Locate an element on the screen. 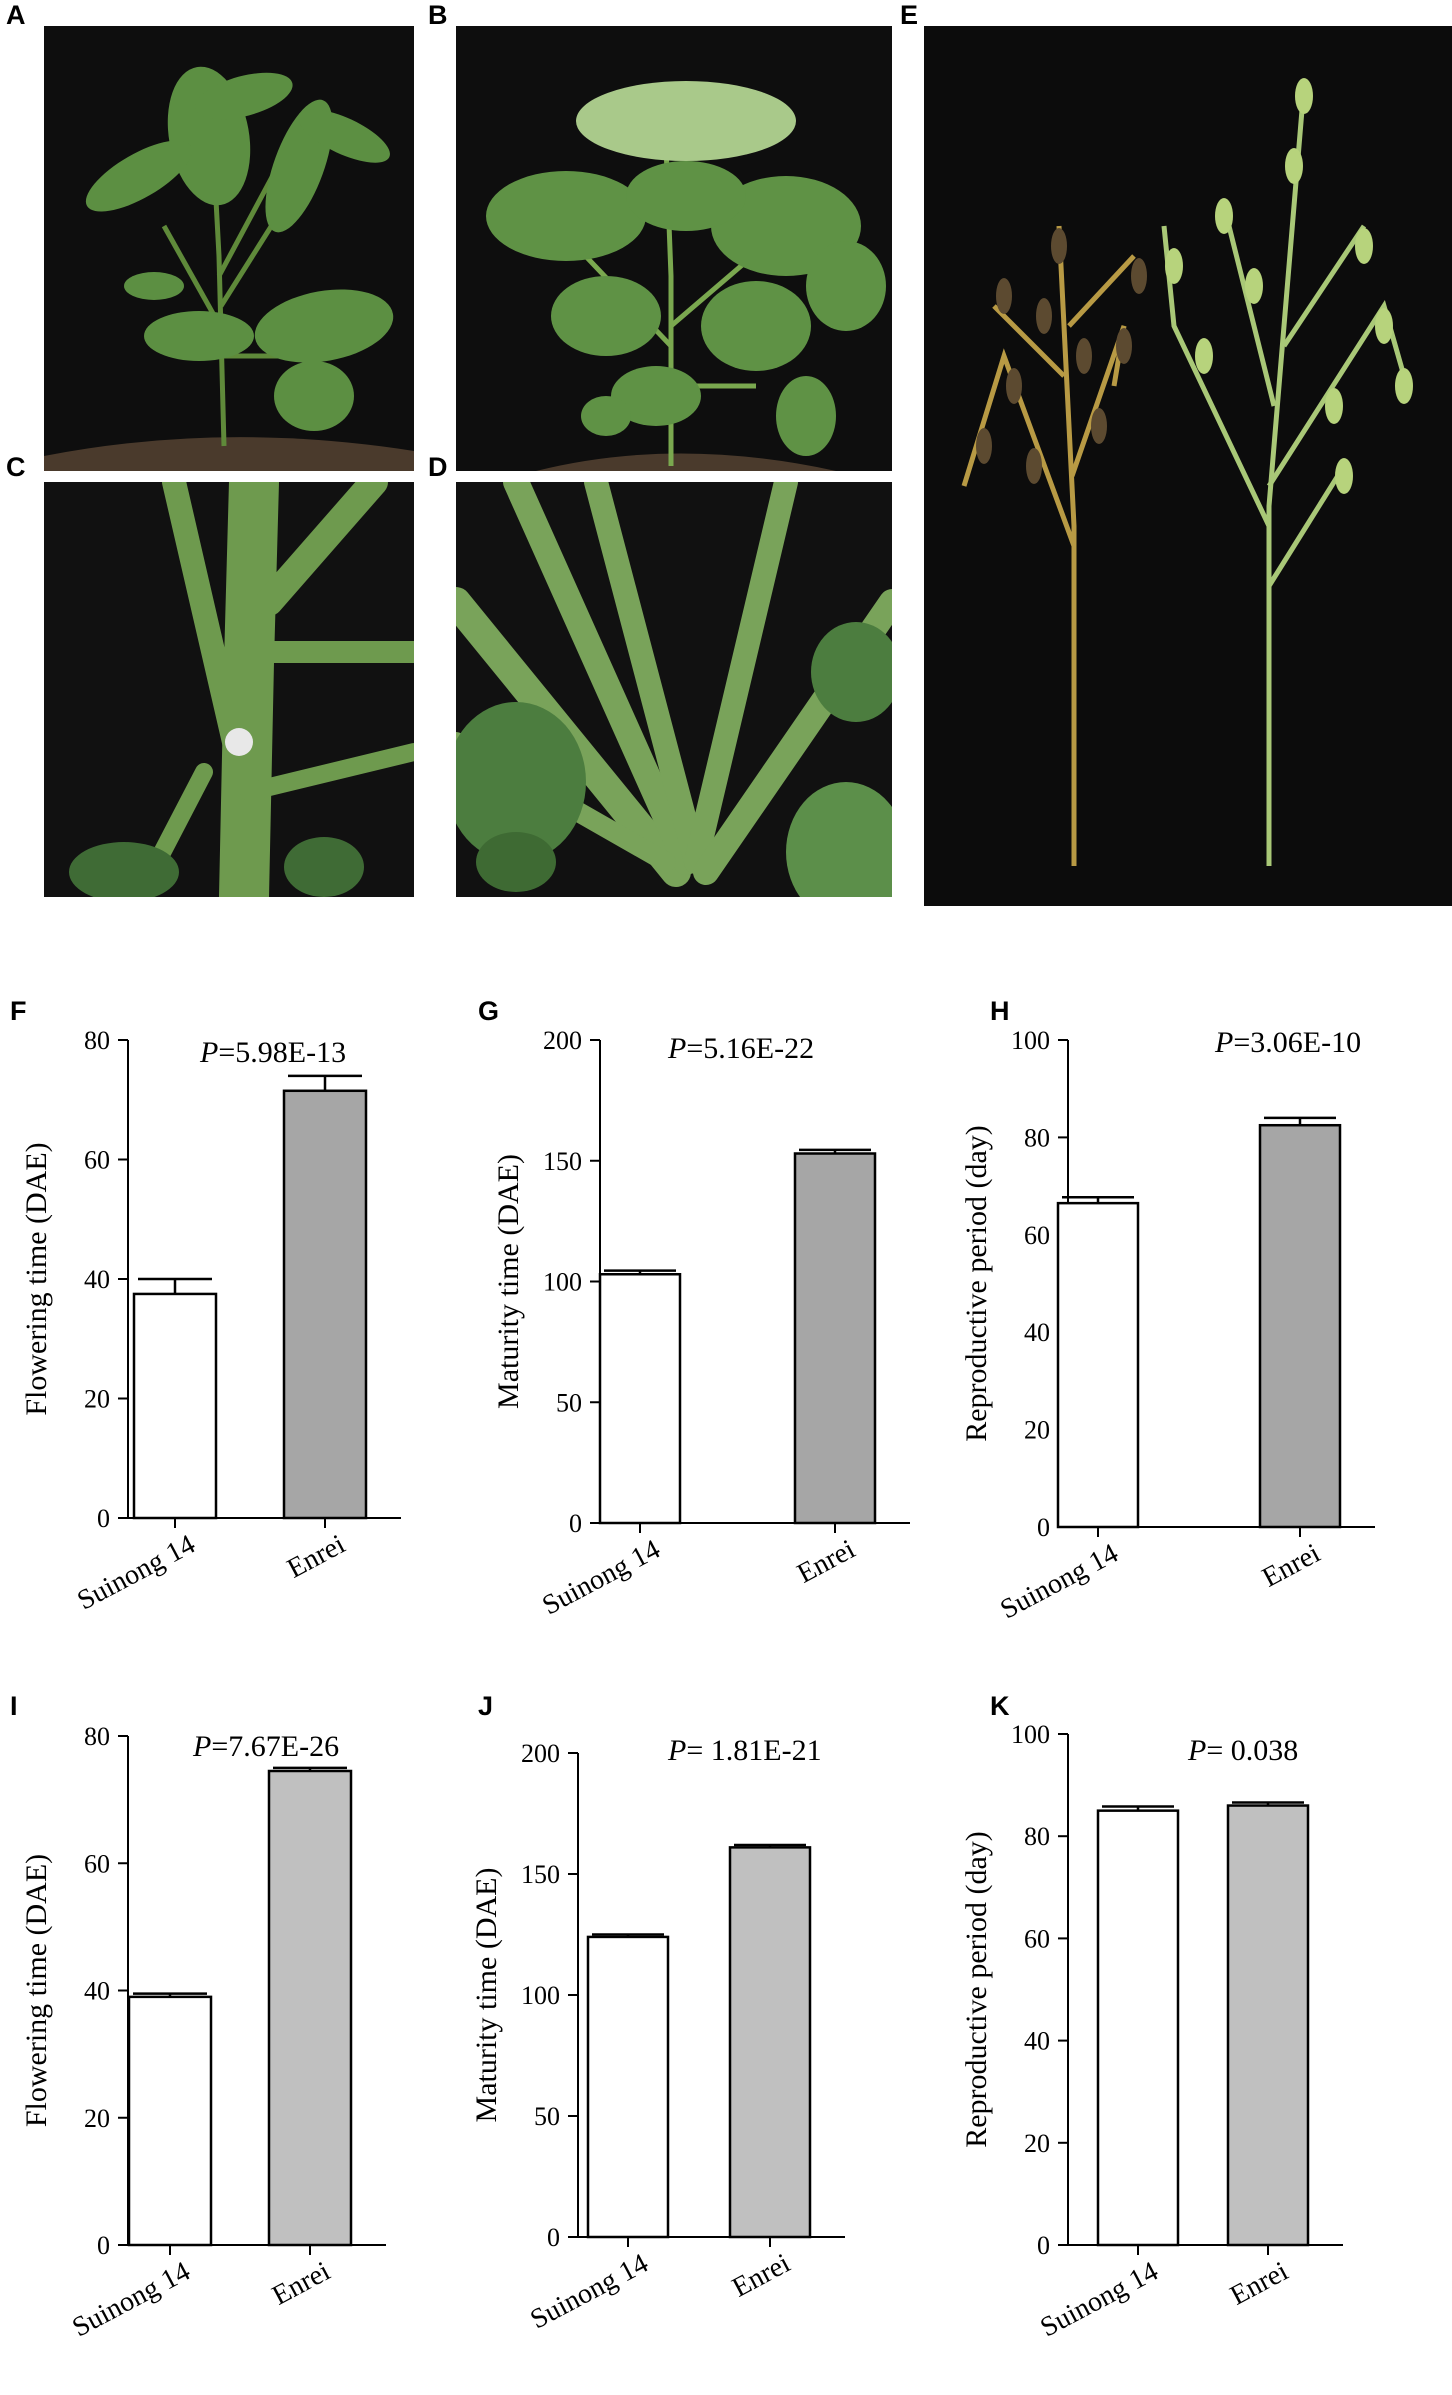 The height and width of the screenshot is (2395, 1452). y-tick-label-j: 50 is located at coordinates (547, 2116).